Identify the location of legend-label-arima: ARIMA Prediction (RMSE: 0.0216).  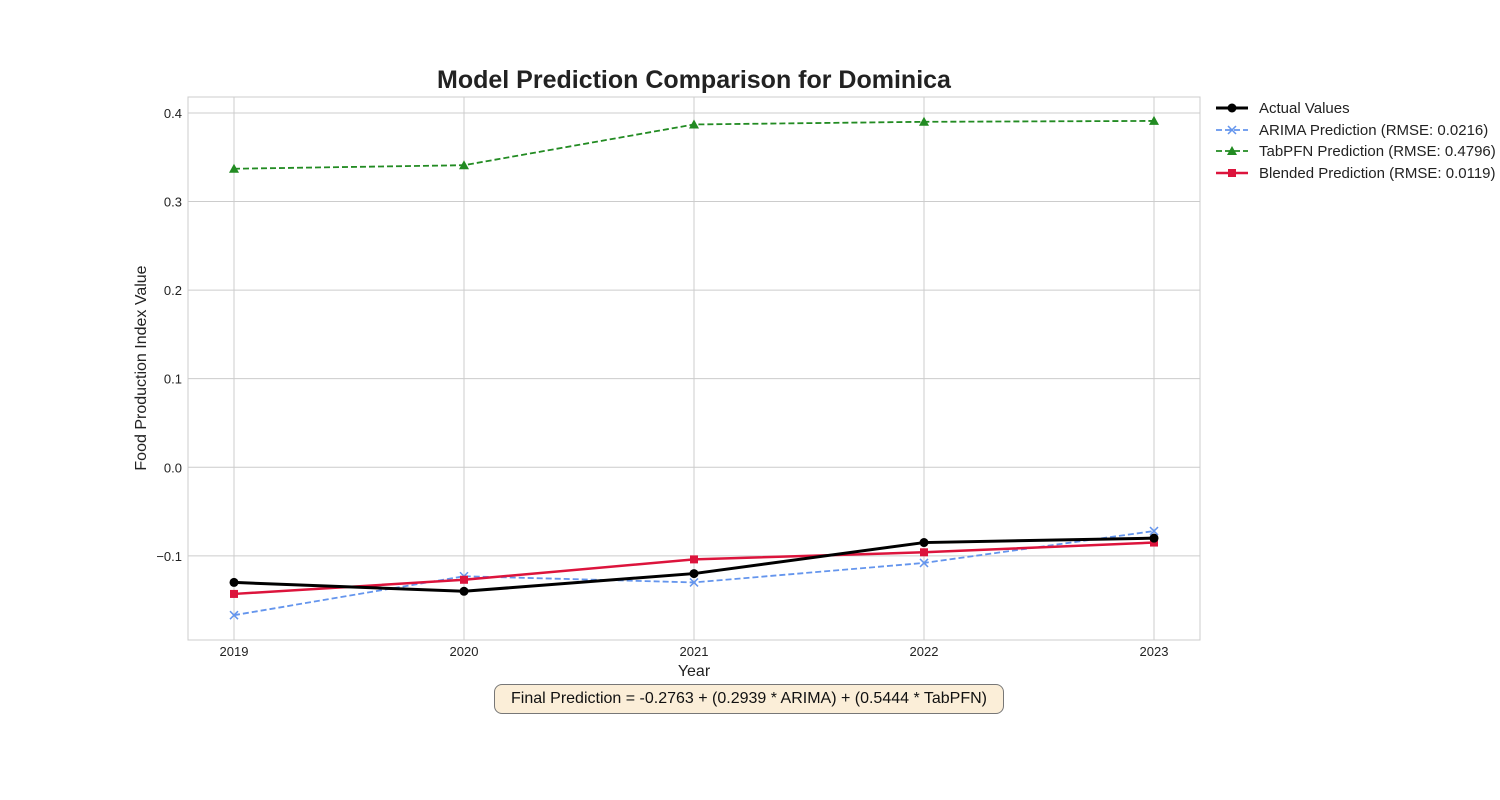
(1373, 130).